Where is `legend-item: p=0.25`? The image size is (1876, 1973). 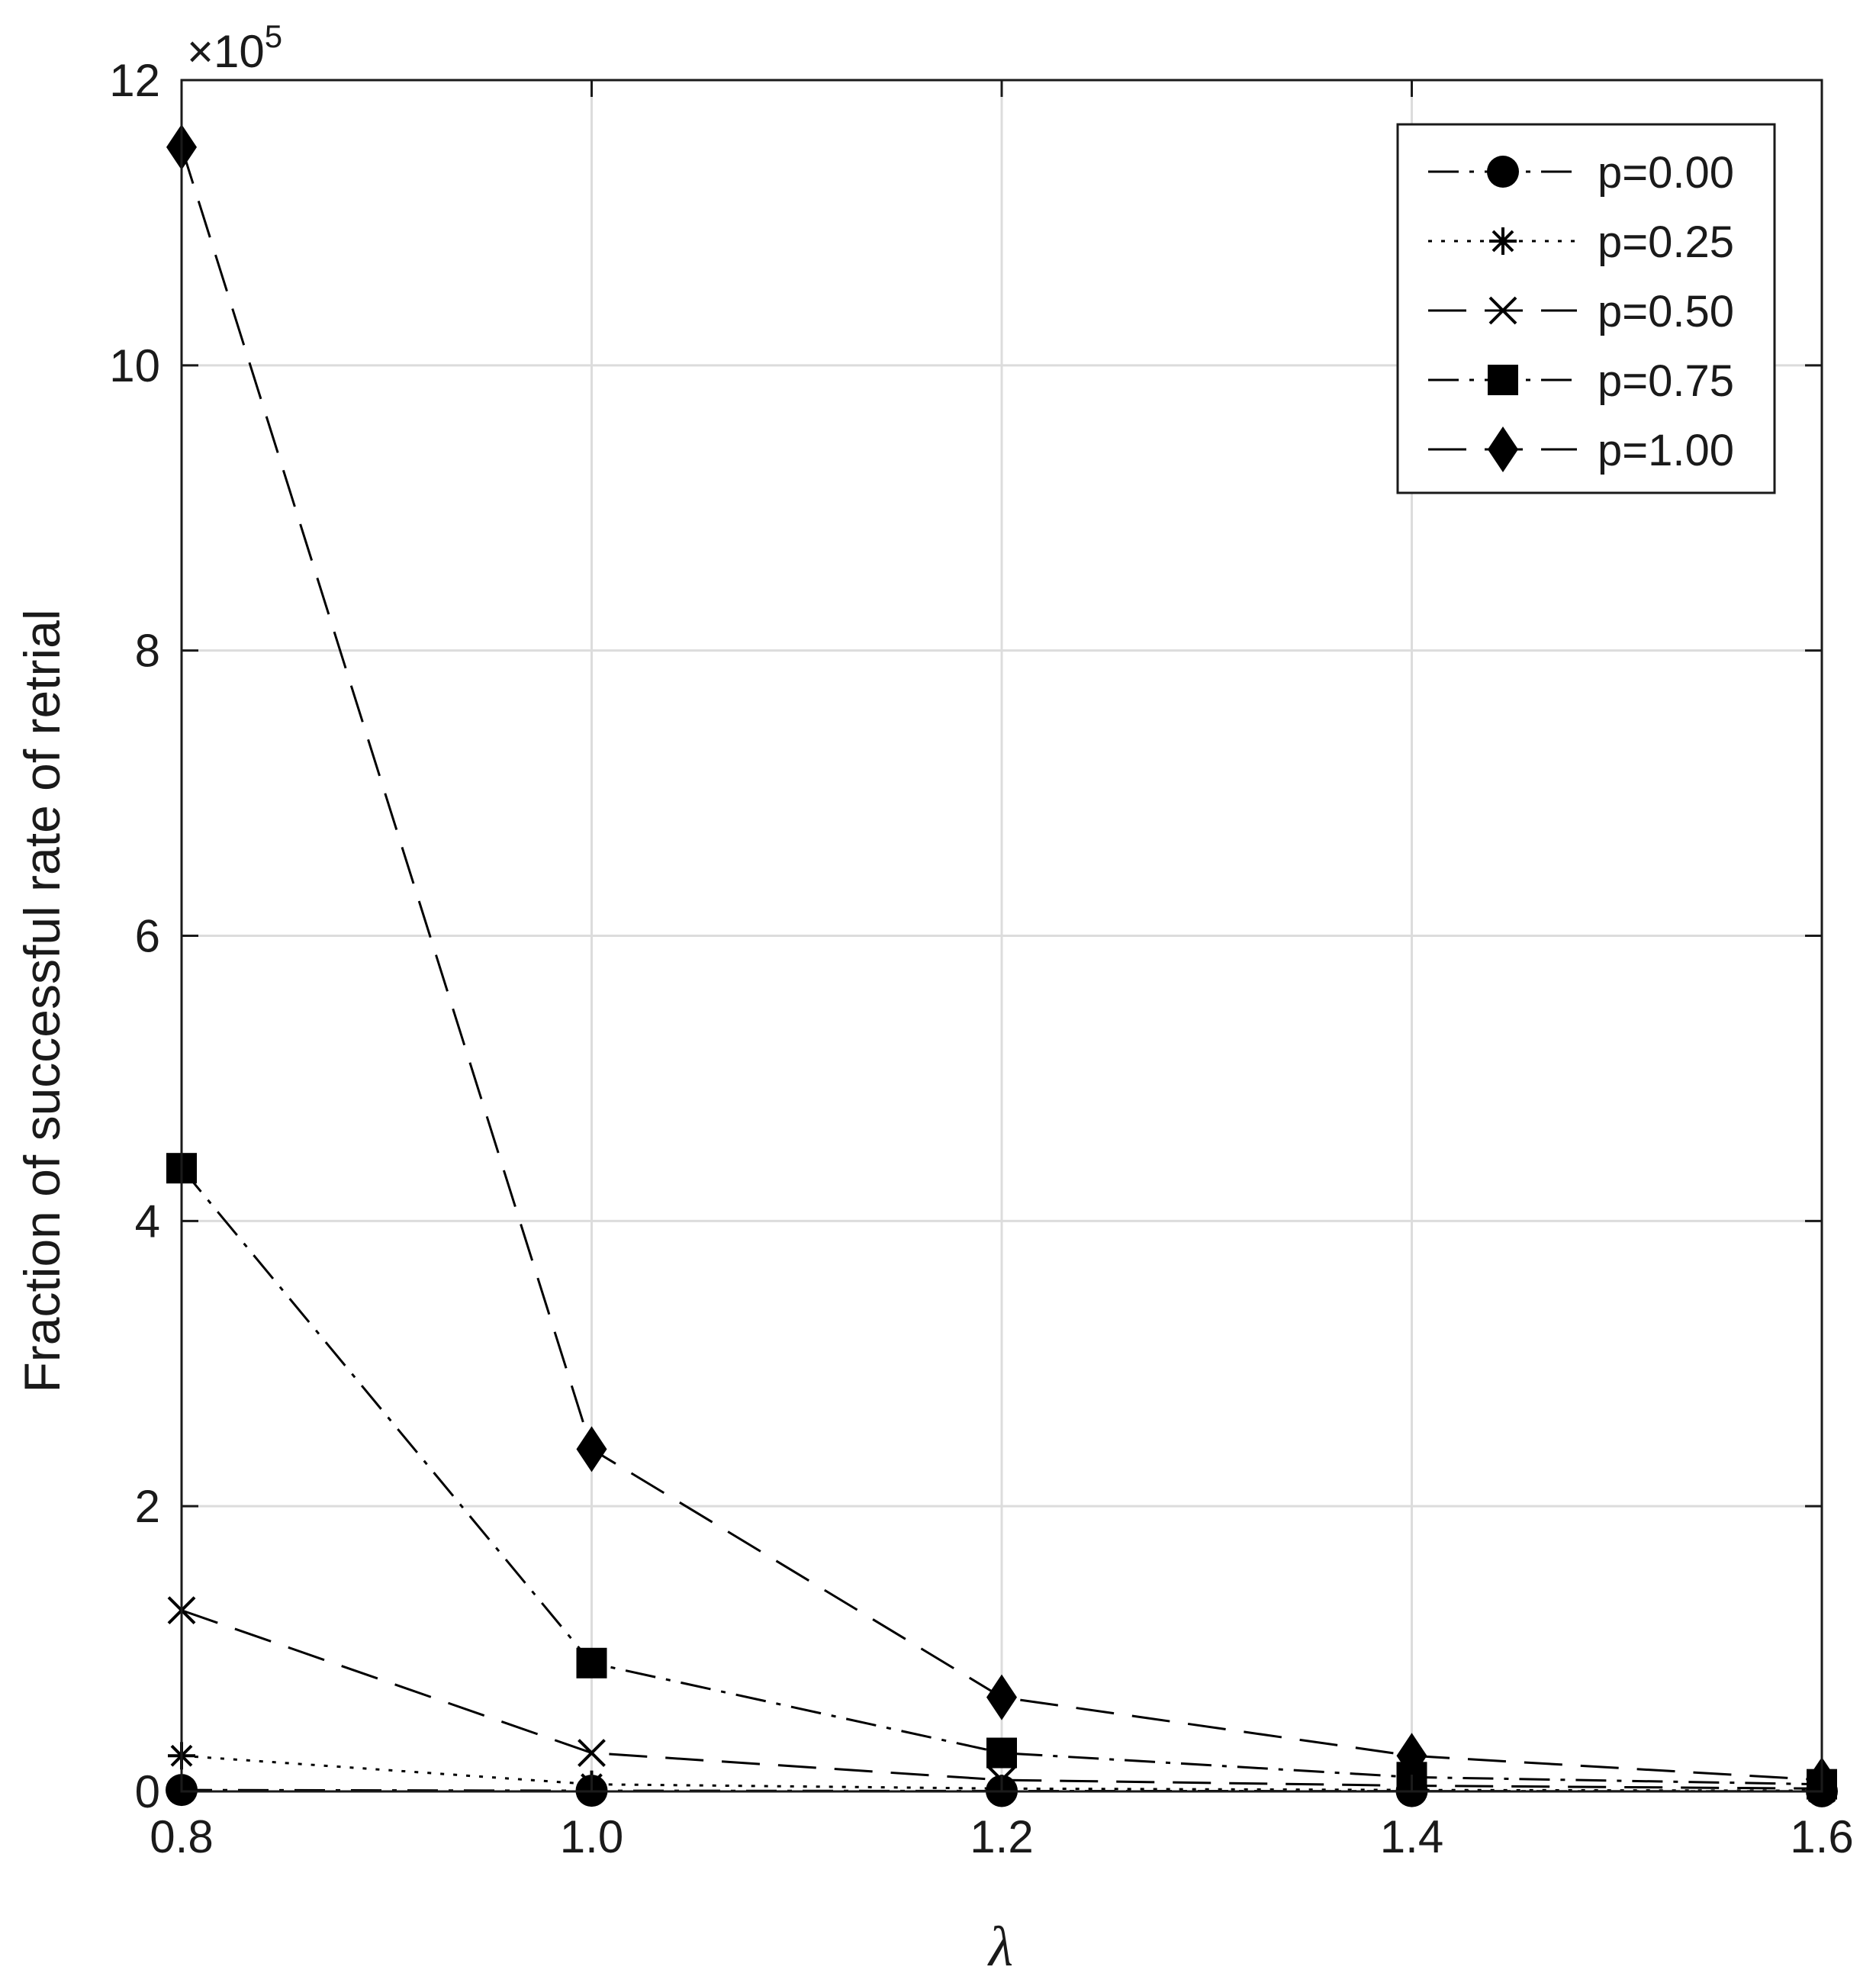
legend-item: p=0.25 is located at coordinates (1581, 242).